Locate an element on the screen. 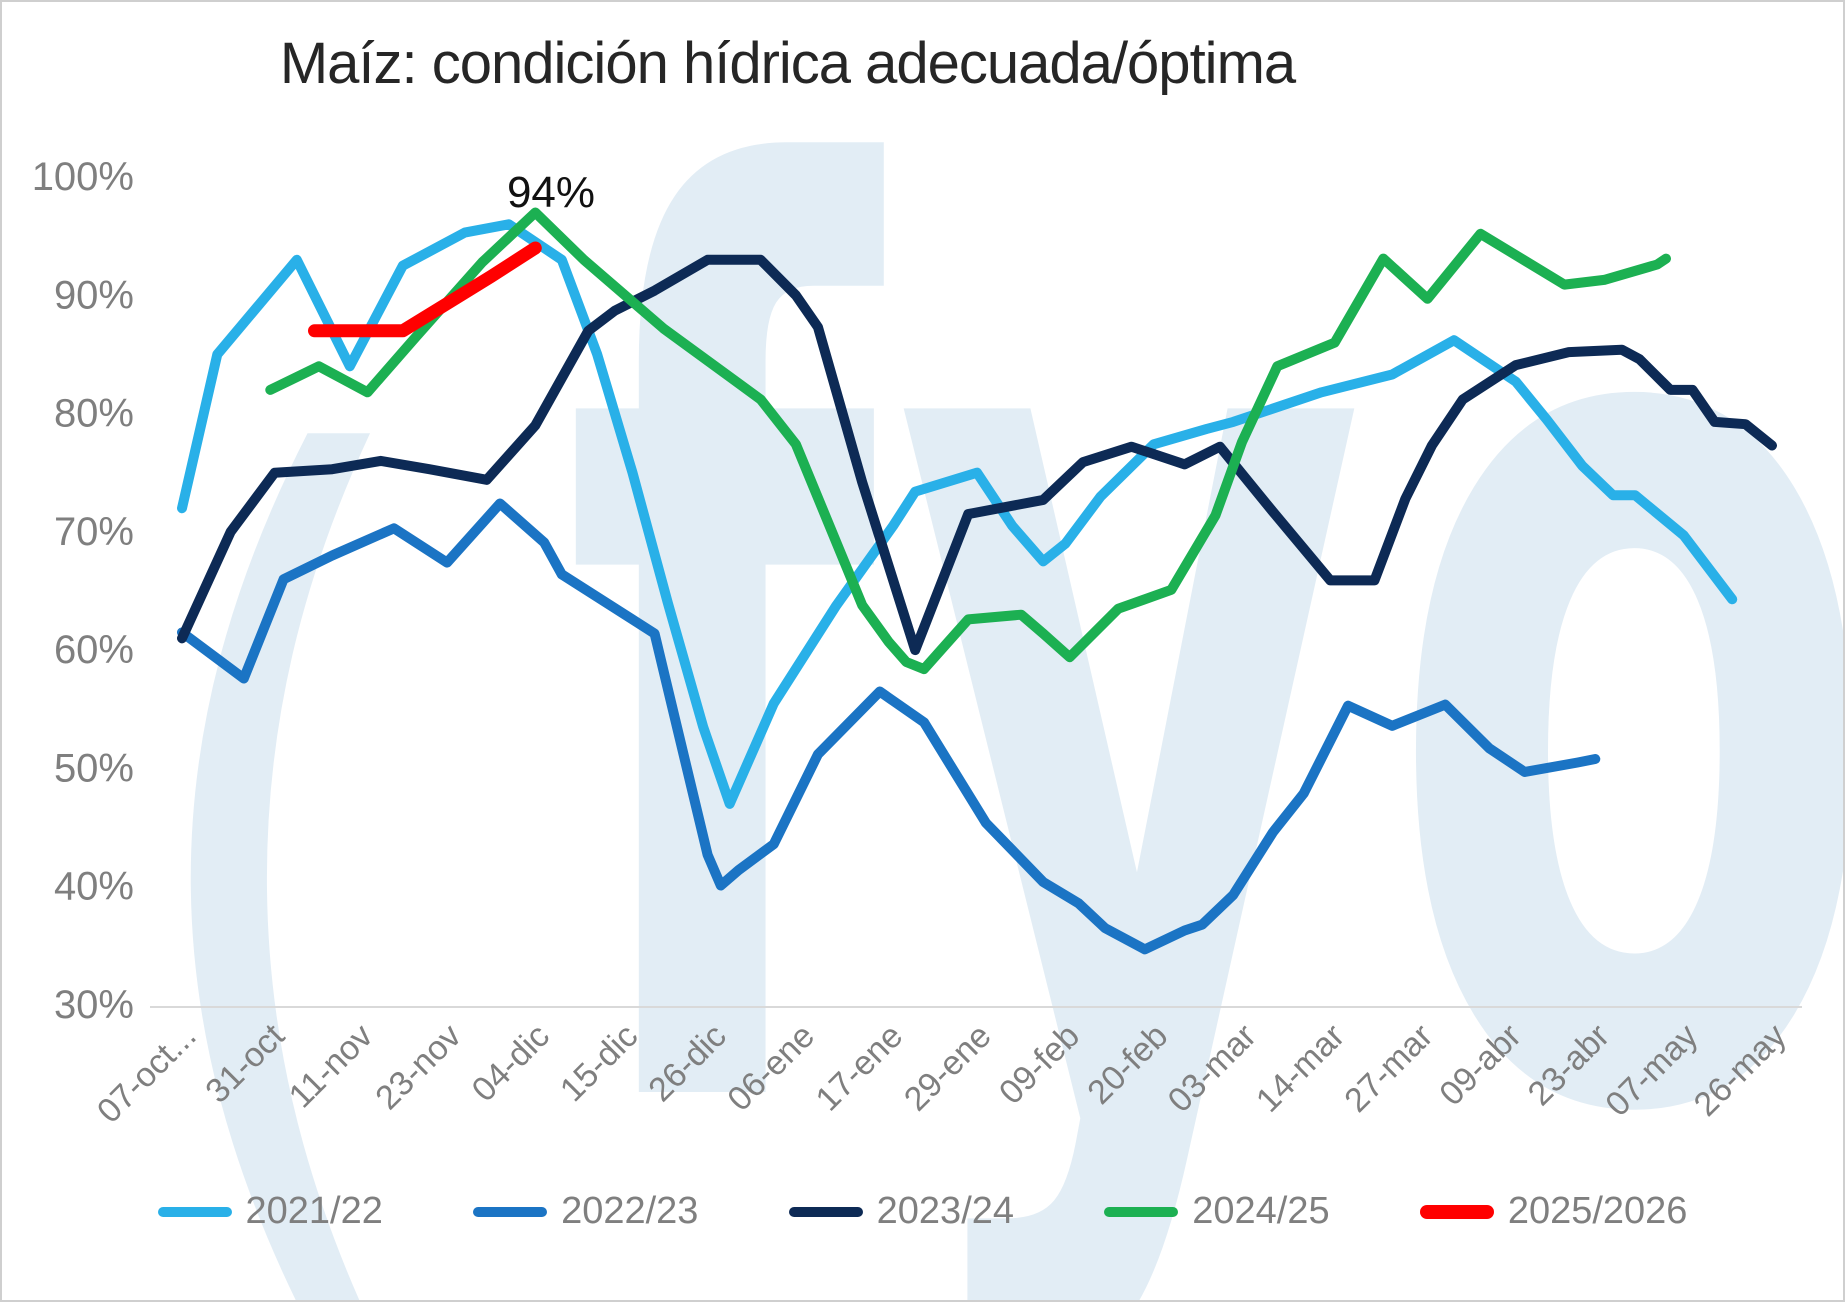 The height and width of the screenshot is (1302, 1845). y-axis-tick-label: 50% is located at coordinates (94, 768).